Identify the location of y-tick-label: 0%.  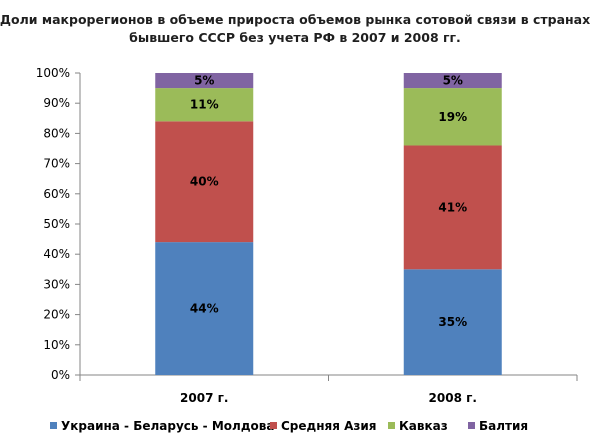
(60, 375).